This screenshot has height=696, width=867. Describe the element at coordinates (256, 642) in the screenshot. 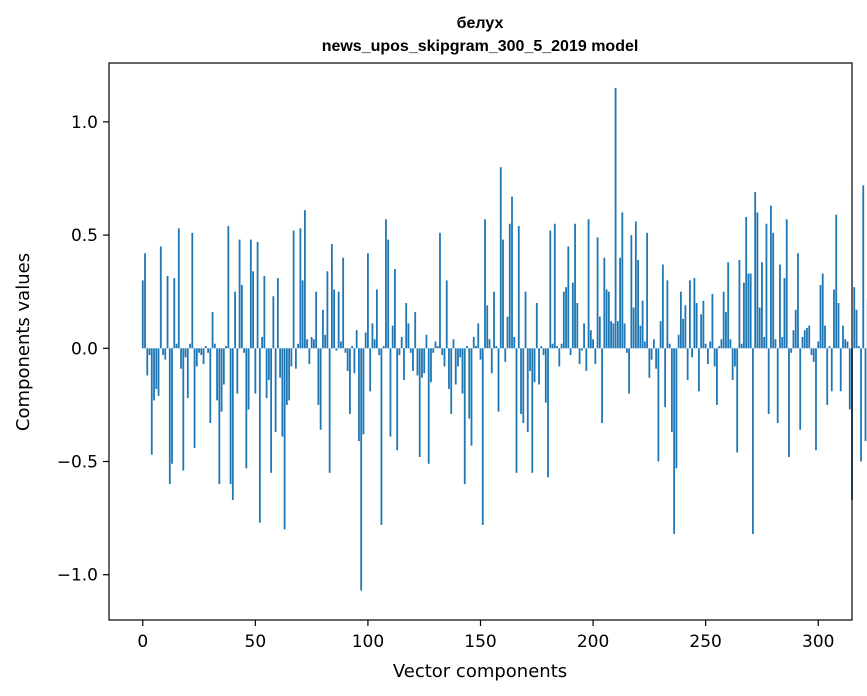

I see `x-tick-label: 50` at that location.